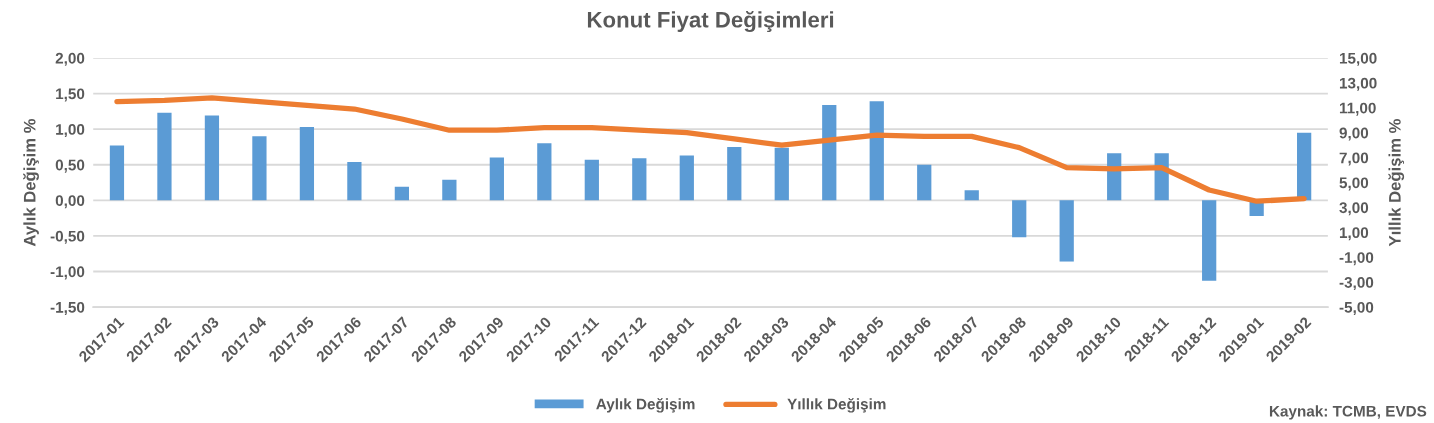 The height and width of the screenshot is (423, 1434). I want to click on legend-label: Yıllık Değişim, so click(836, 405).